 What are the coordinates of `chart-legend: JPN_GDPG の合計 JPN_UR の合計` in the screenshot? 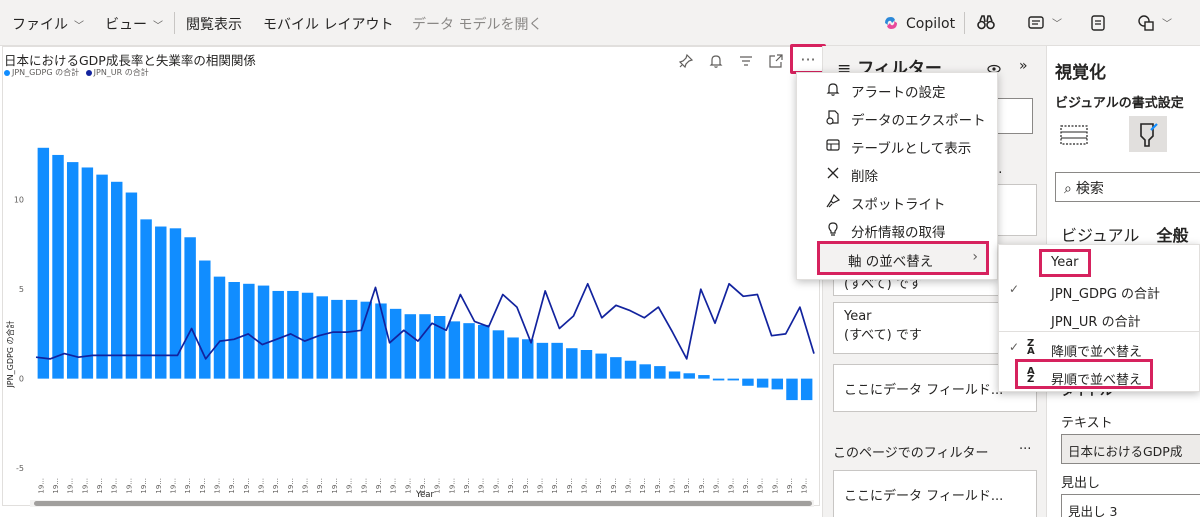 It's located at (76, 72).